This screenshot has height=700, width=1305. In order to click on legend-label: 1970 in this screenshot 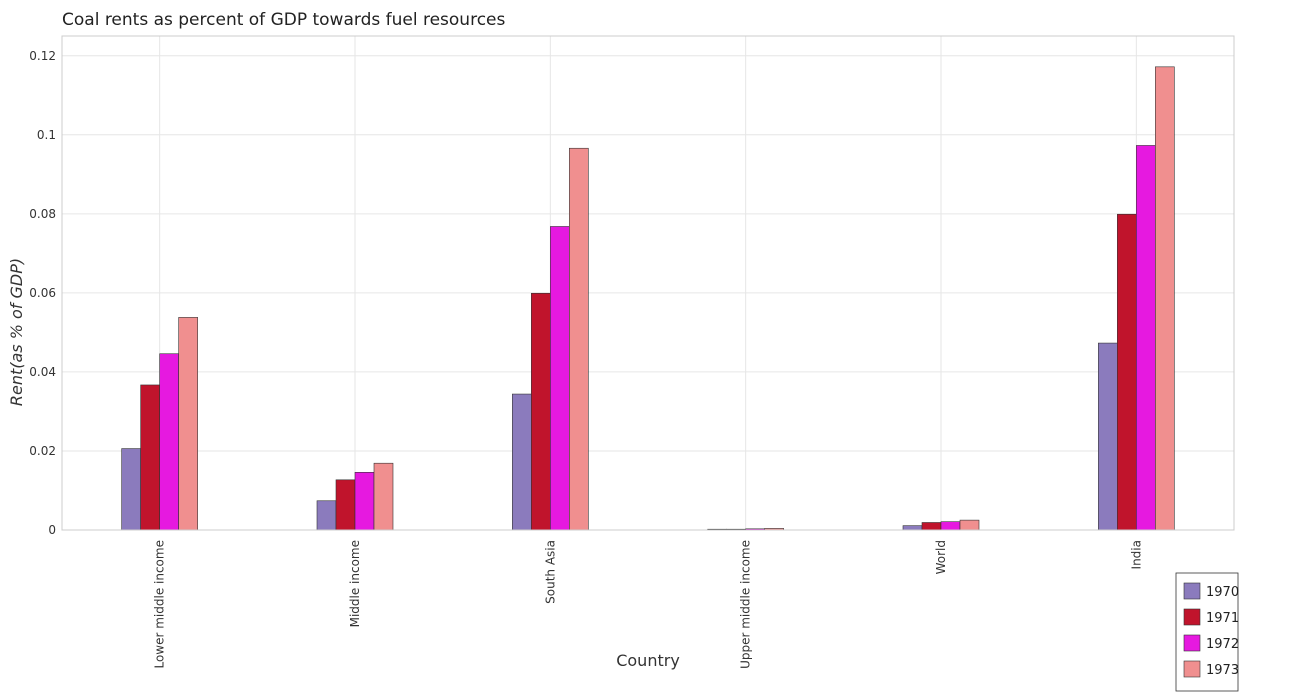, I will do `click(1222, 592)`.